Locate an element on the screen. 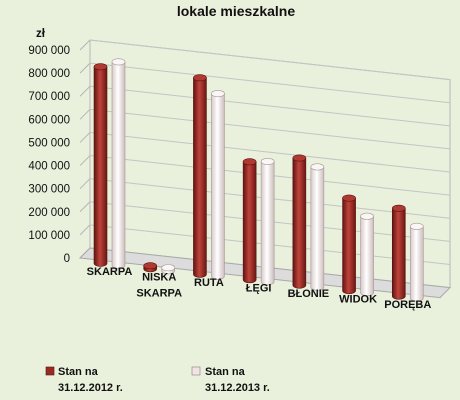  y-axis-unit: zł is located at coordinates (41, 34).